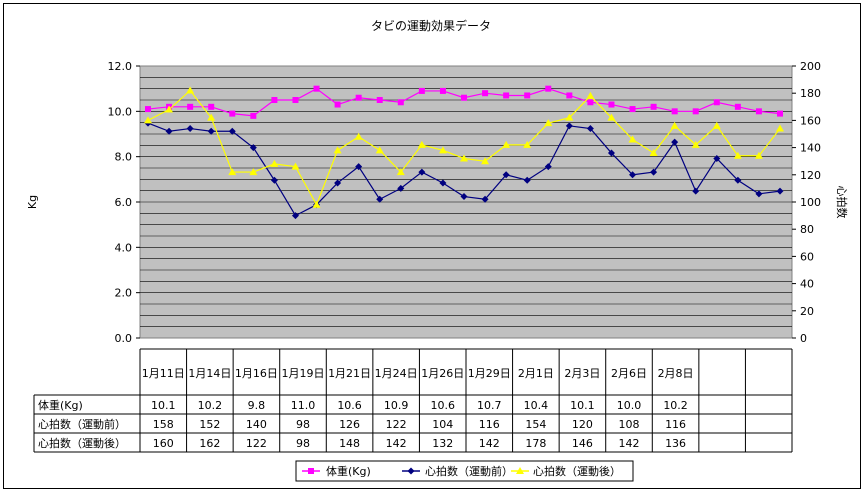 The image size is (866, 494). Describe the element at coordinates (349, 424) in the screenshot. I see `table-cell: 126` at that location.